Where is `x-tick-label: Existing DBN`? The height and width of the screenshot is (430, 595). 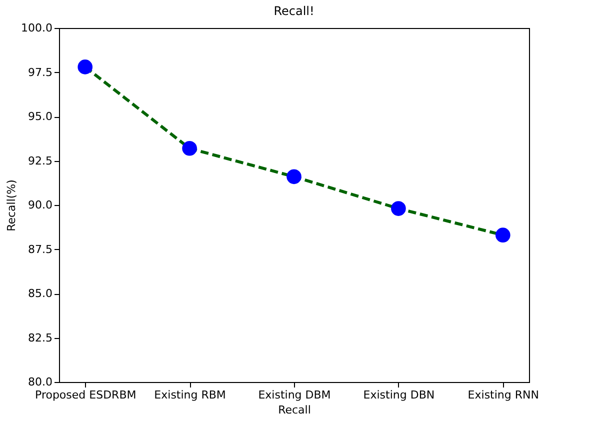 x-tick-label: Existing DBN is located at coordinates (399, 395).